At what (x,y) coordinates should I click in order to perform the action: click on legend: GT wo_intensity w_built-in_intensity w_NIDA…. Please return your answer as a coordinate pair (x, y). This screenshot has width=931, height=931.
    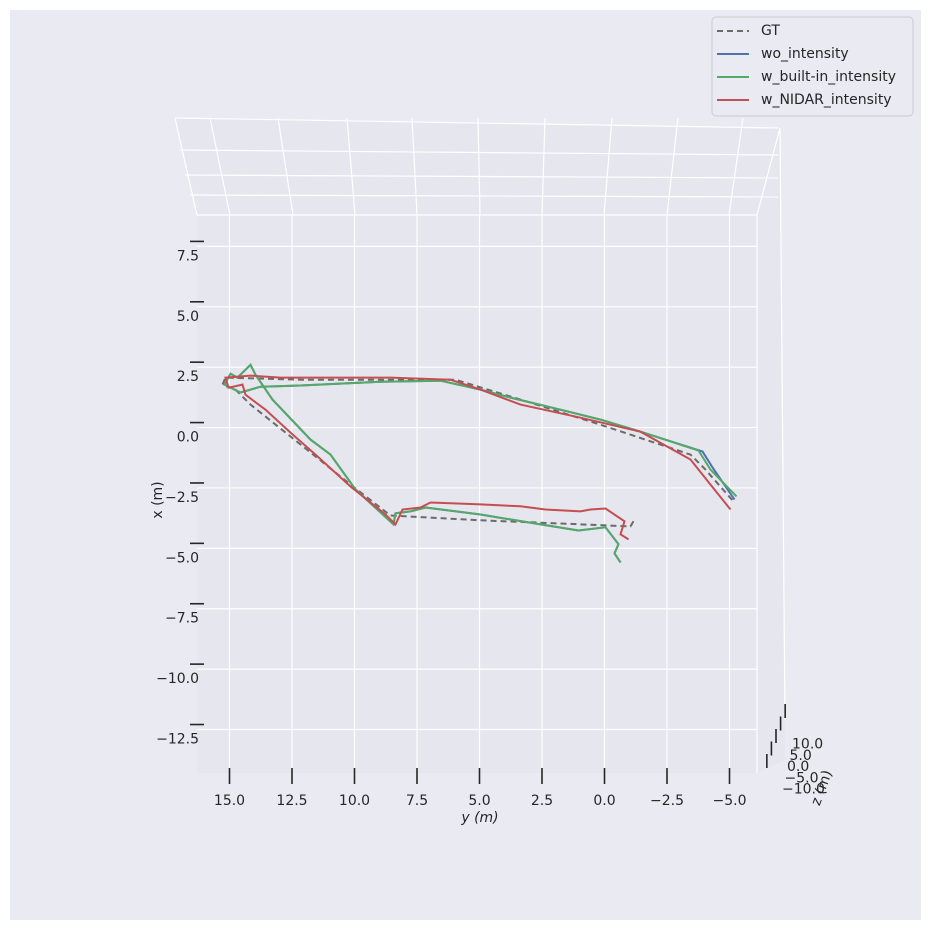
    Looking at the image, I should click on (812, 66).